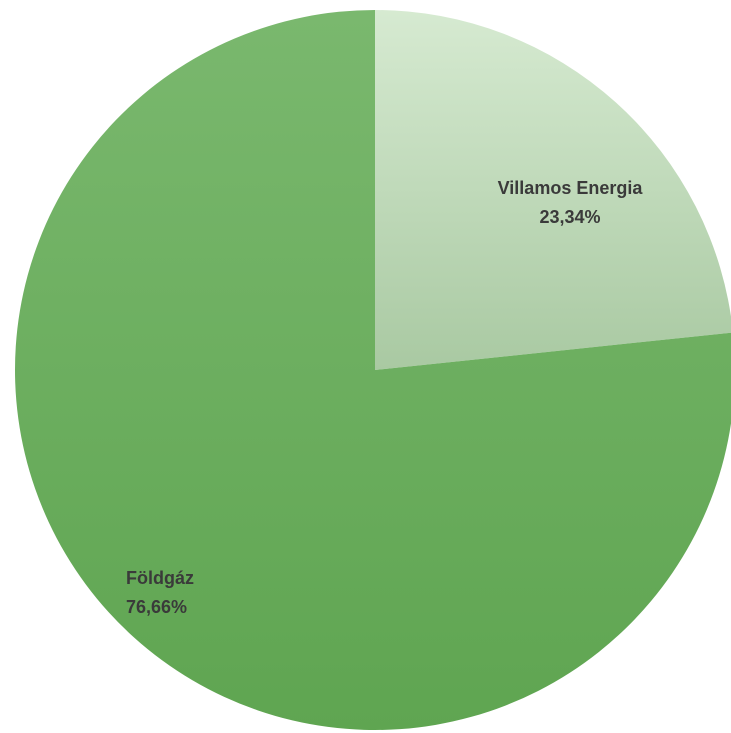 This screenshot has width=731, height=733. I want to click on slice-label-foldgaz-name: Földgáz, so click(160, 578).